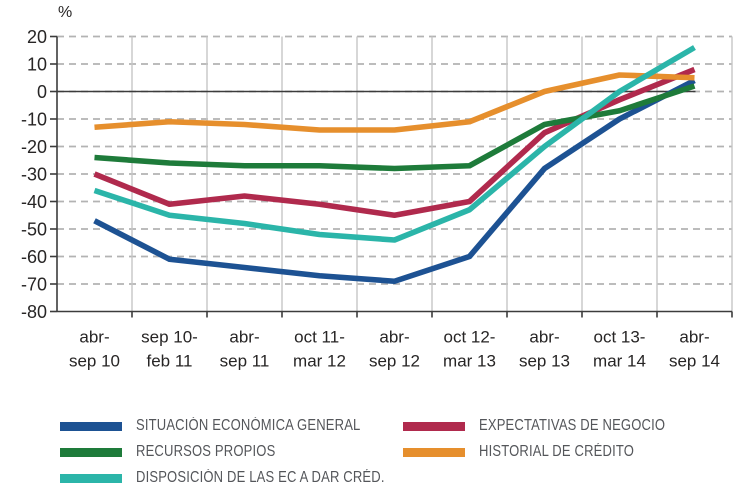 The image size is (754, 494). Describe the element at coordinates (557, 451) in the screenshot. I see `legend-label: HISTORIAL DE CRÉDITO` at that location.